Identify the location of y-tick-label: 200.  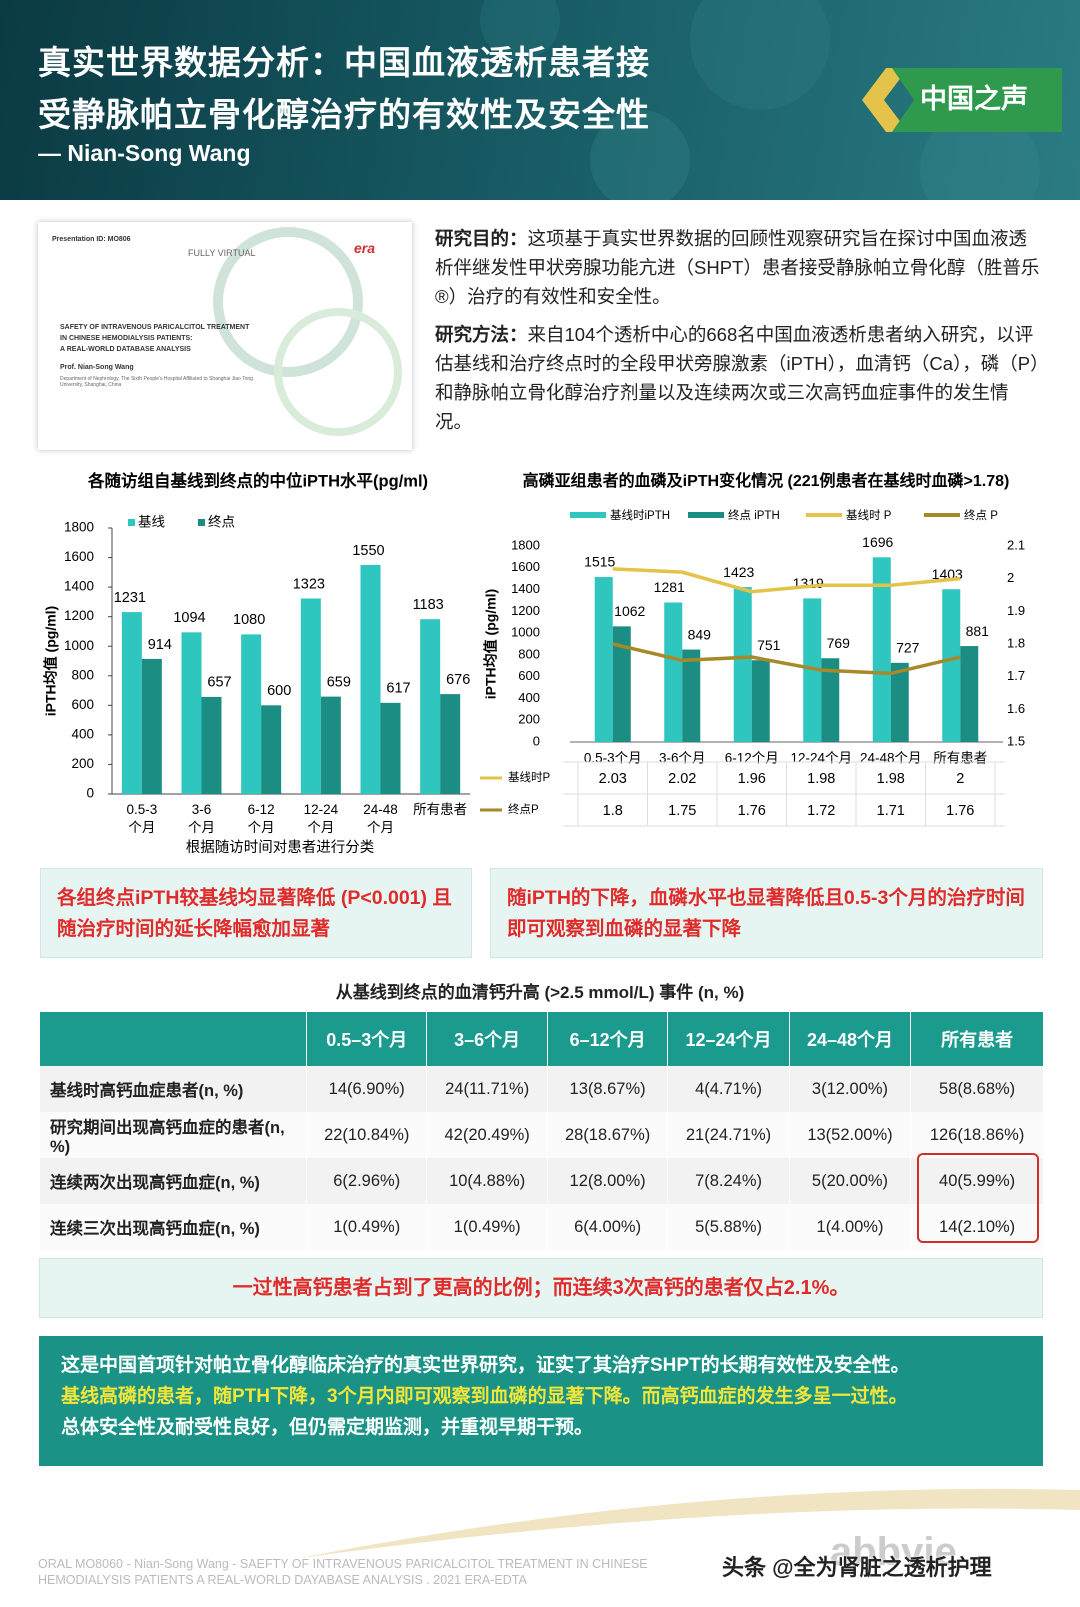
(82, 763).